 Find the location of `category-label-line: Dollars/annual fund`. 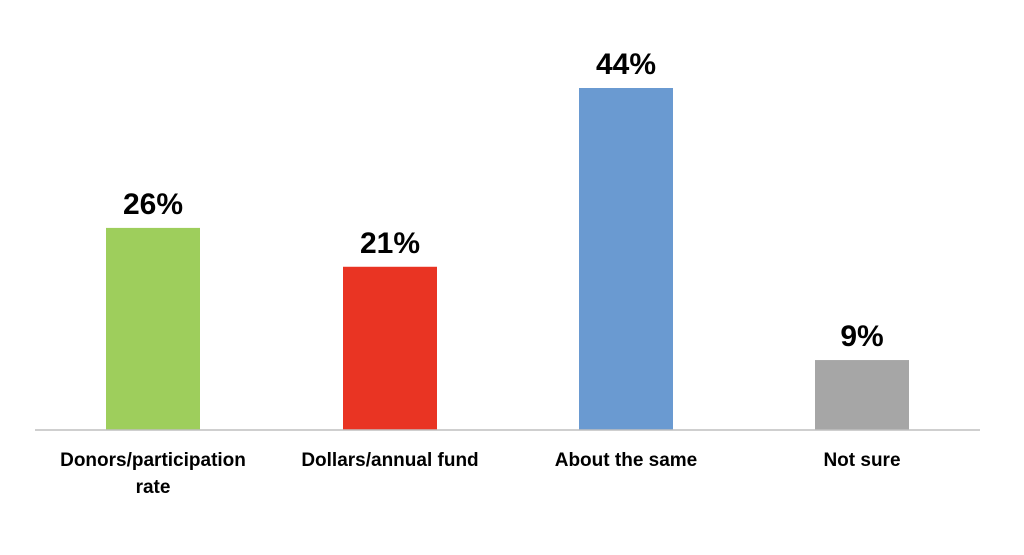

category-label-line: Dollars/annual fund is located at coordinates (389, 460).